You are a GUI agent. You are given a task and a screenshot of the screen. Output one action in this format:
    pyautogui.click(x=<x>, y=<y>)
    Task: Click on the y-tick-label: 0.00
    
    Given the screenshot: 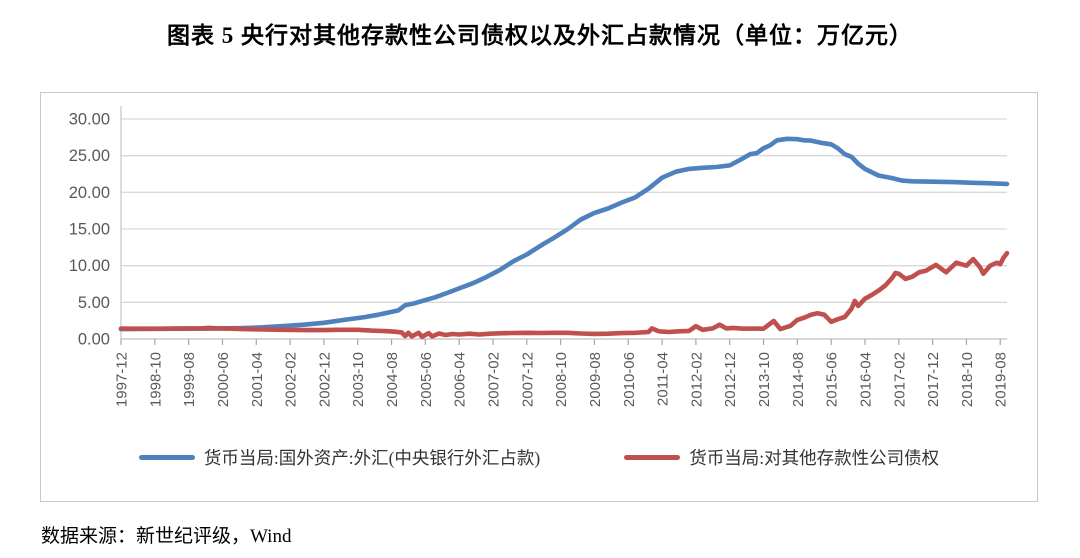 What is the action you would take?
    pyautogui.click(x=94, y=340)
    